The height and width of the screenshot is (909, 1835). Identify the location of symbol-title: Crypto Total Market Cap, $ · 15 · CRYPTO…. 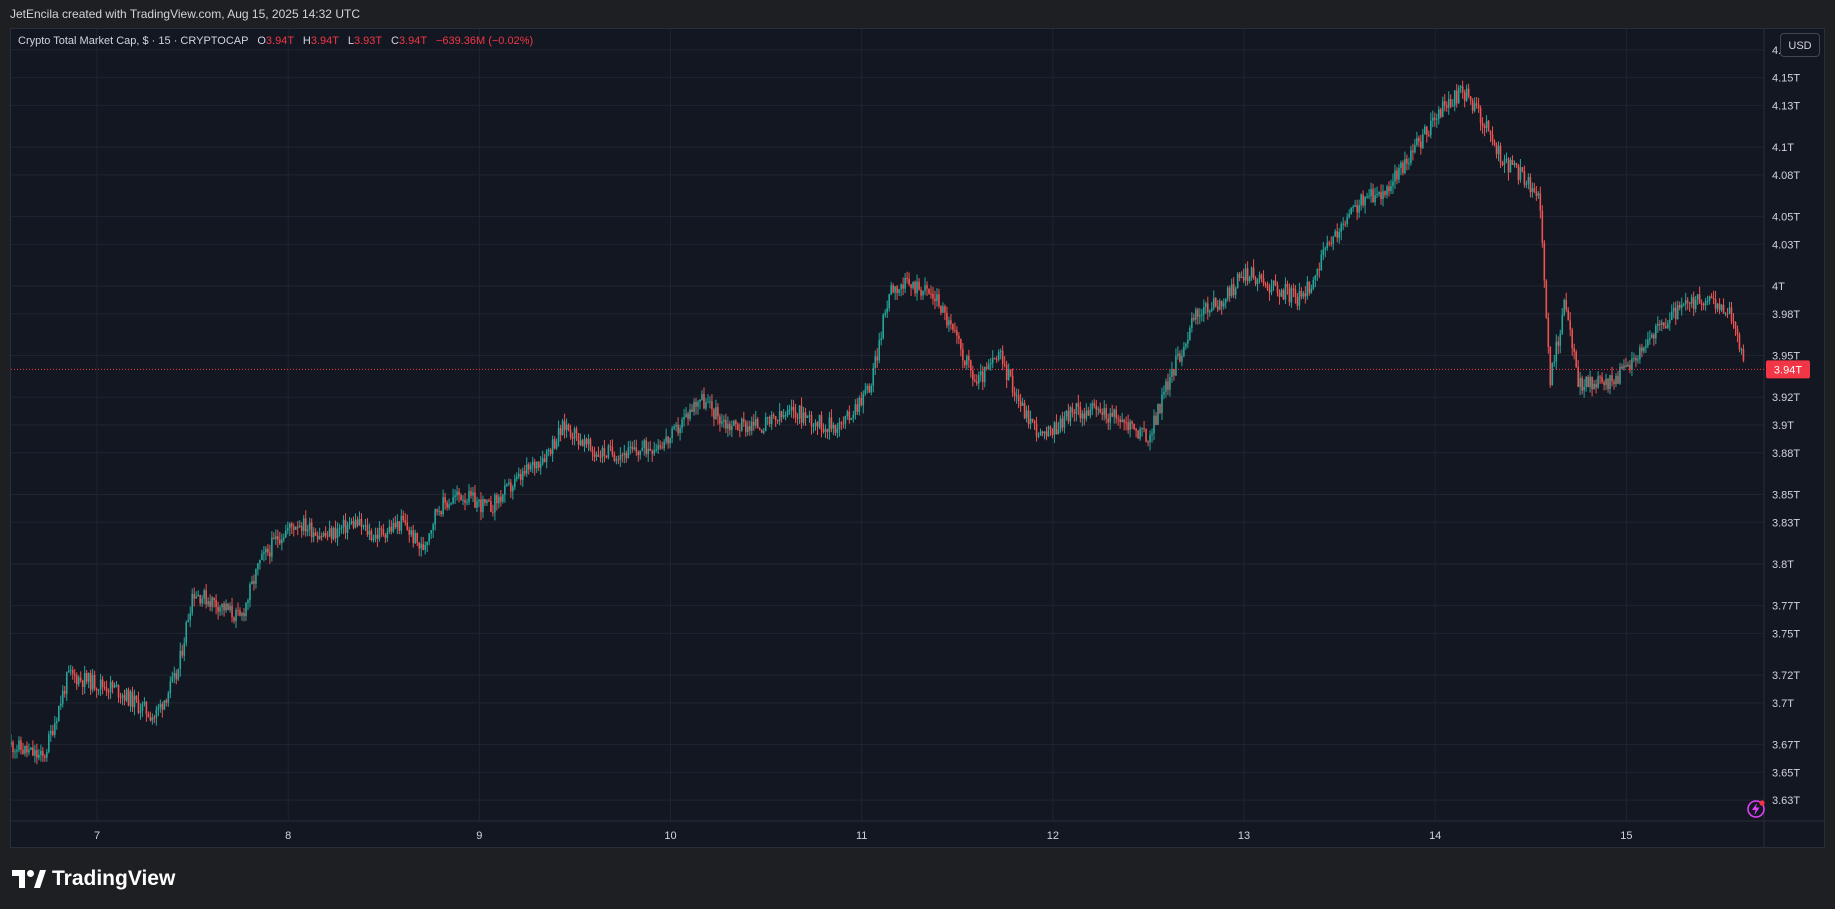
(133, 41).